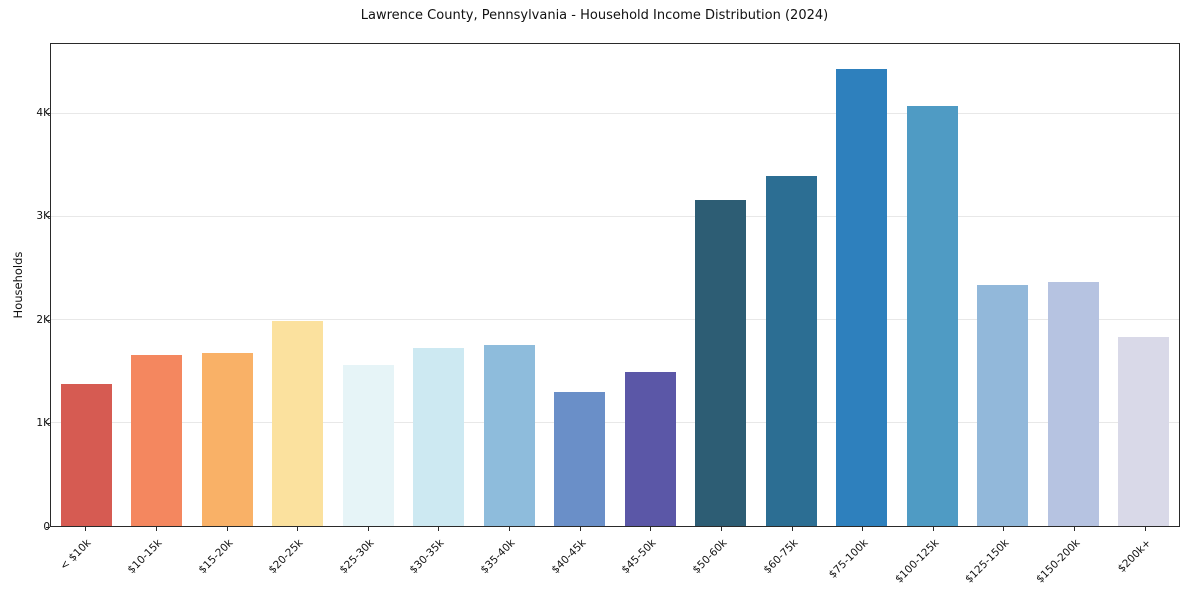 This screenshot has height=590, width=1189. Describe the element at coordinates (76, 555) in the screenshot. I see `x-tick-label: < $10k` at that location.